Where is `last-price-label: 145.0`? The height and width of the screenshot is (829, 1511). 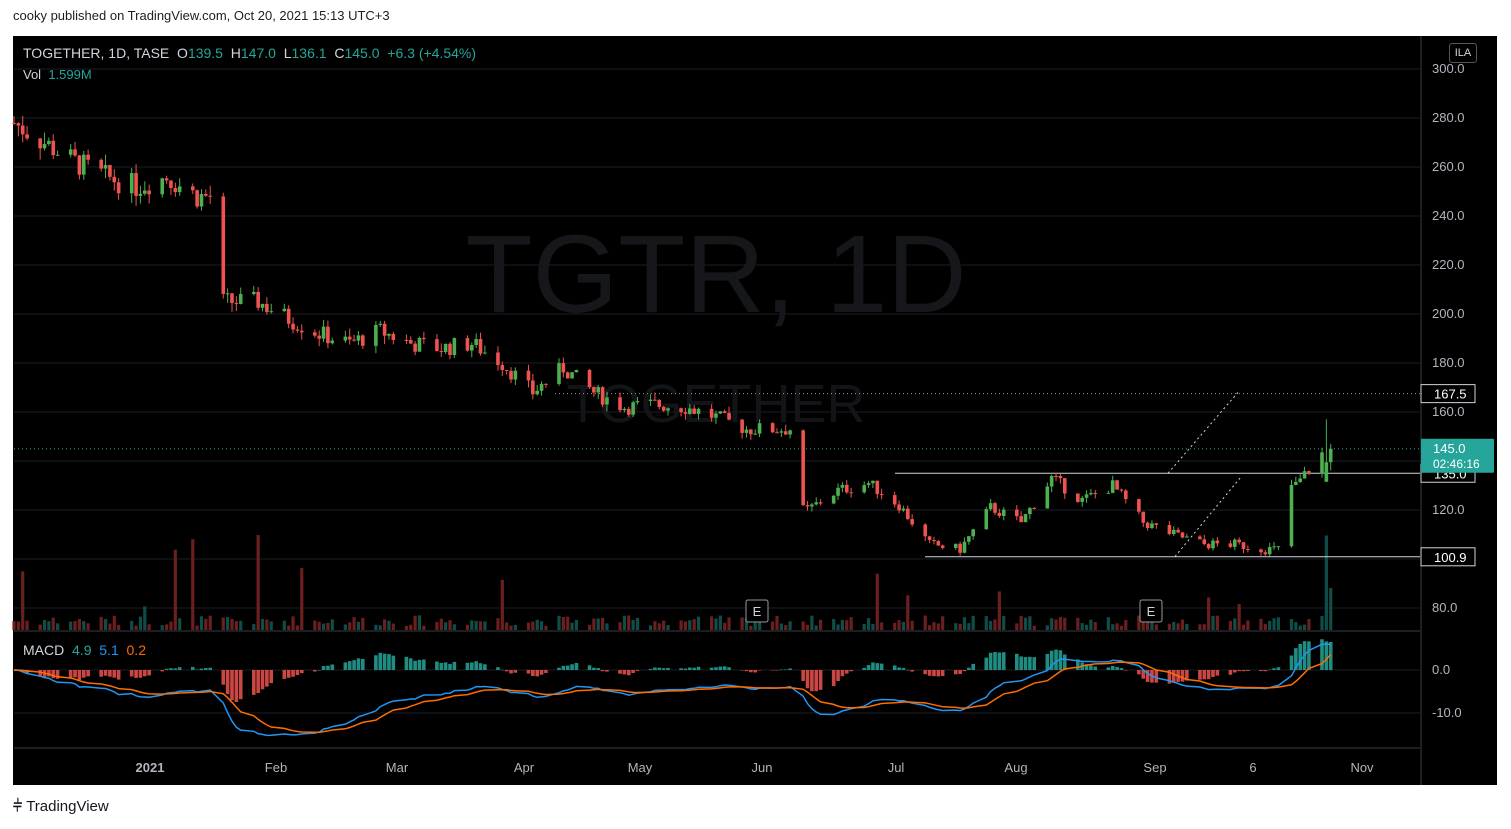 last-price-label: 145.0 is located at coordinates (1449, 448).